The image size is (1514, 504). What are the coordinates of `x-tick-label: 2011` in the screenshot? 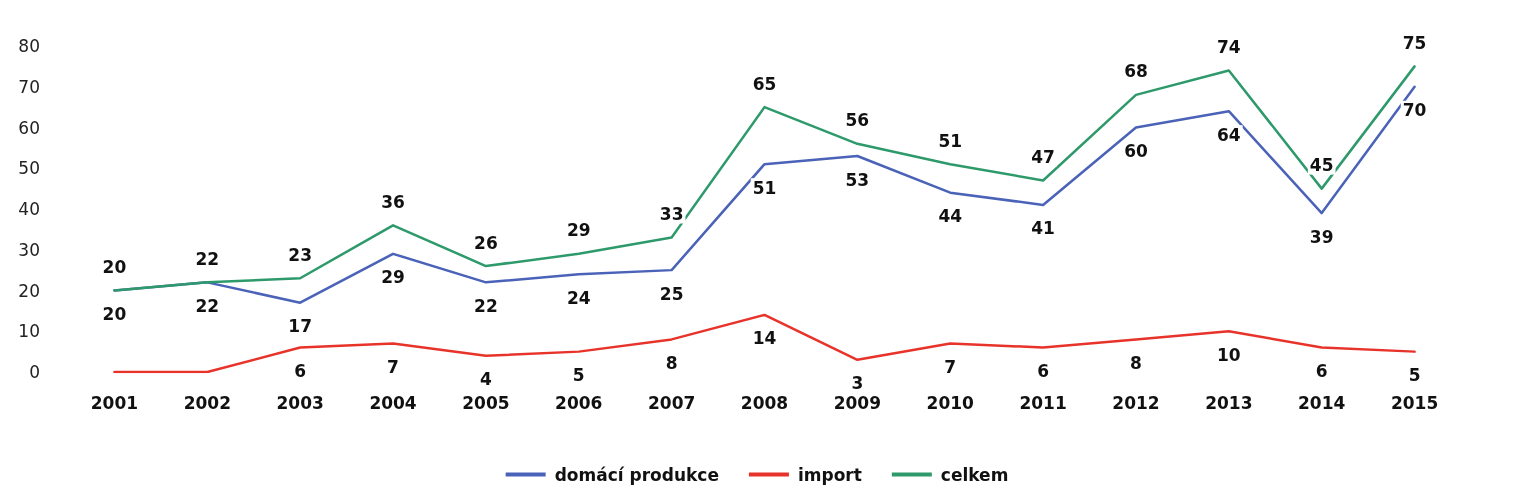 It's located at (1043, 402).